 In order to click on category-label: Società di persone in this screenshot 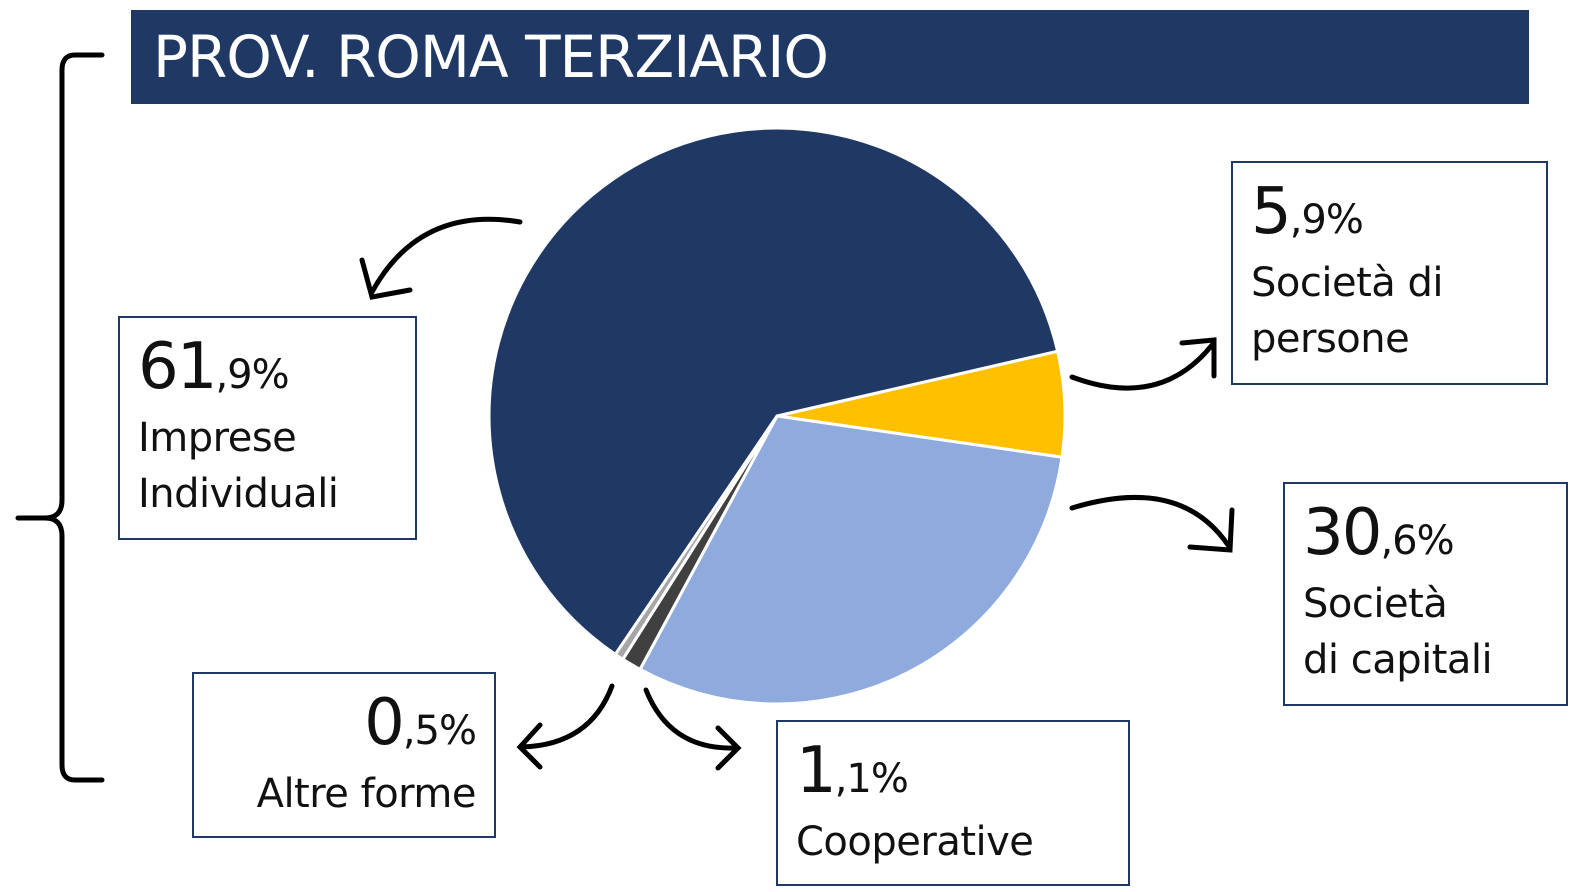, I will do `click(1347, 311)`.